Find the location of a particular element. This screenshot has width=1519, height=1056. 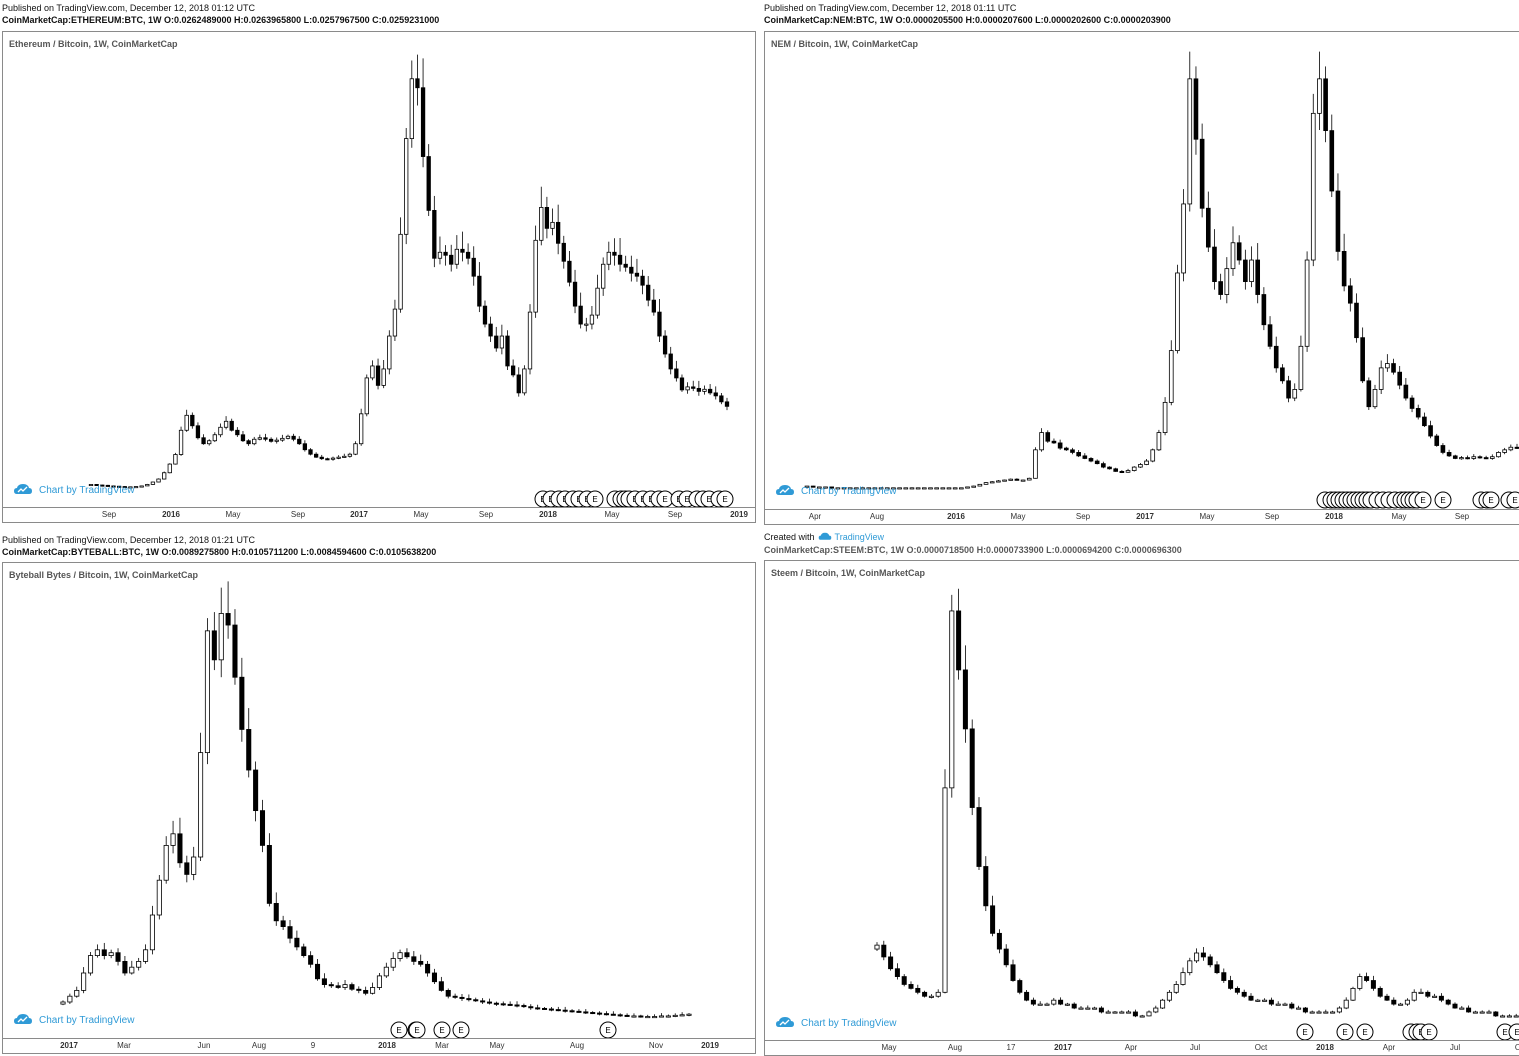

axis-tick-label: Aug is located at coordinates (259, 1045).